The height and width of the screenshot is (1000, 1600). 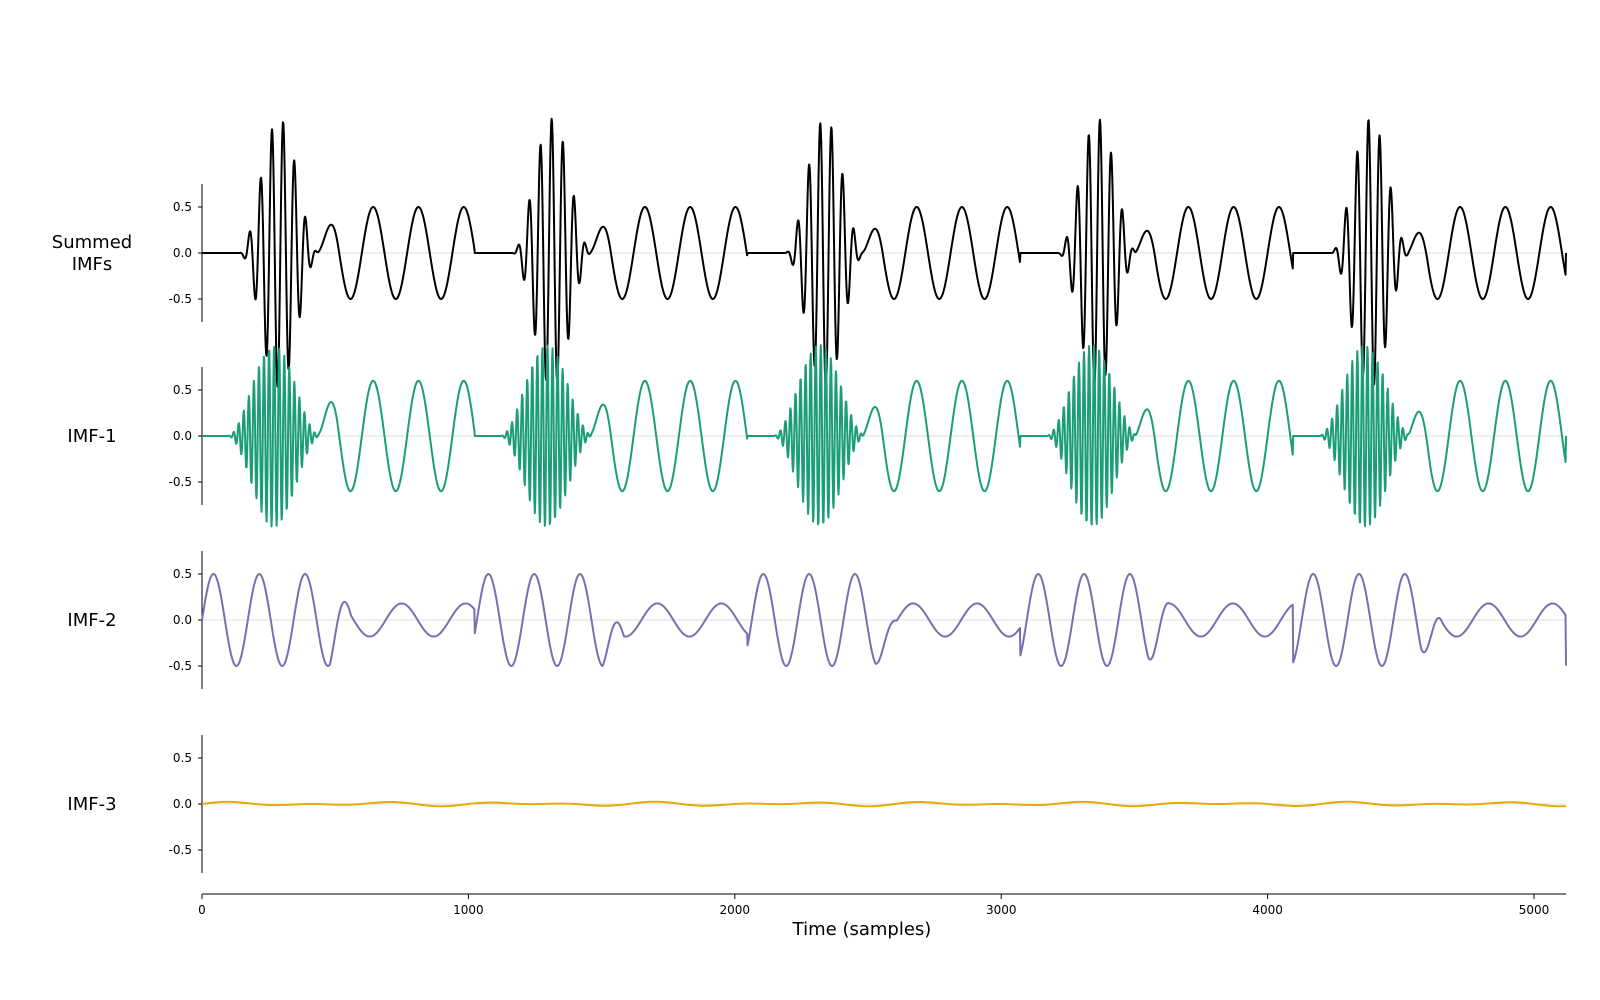 What do you see at coordinates (1267, 910) in the screenshot?
I see `x-tick-label: 4000` at bounding box center [1267, 910].